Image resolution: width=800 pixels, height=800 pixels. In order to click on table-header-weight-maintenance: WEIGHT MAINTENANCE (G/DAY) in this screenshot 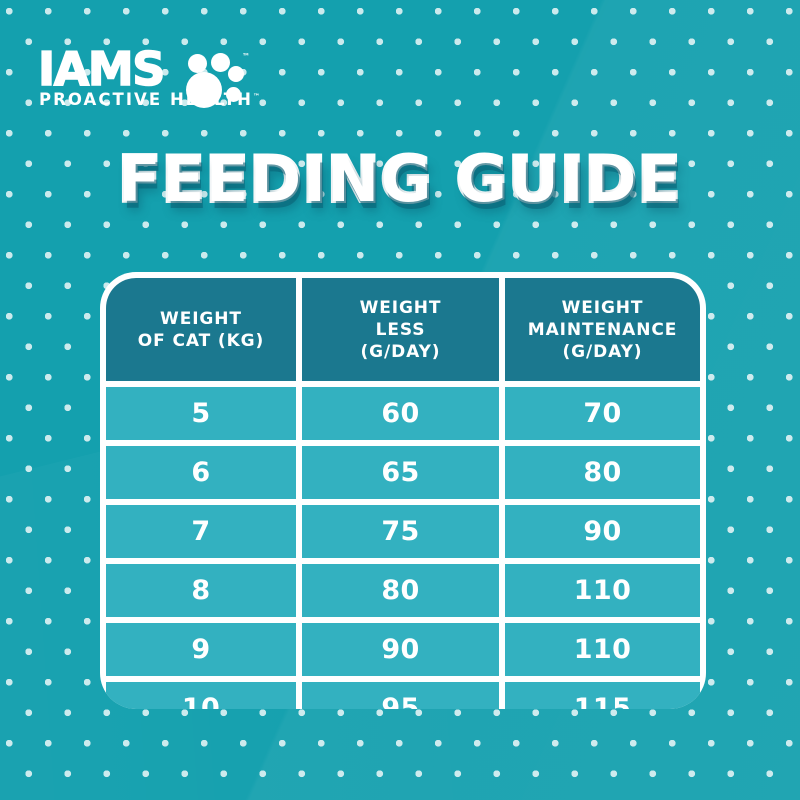, I will do `click(602, 329)`.